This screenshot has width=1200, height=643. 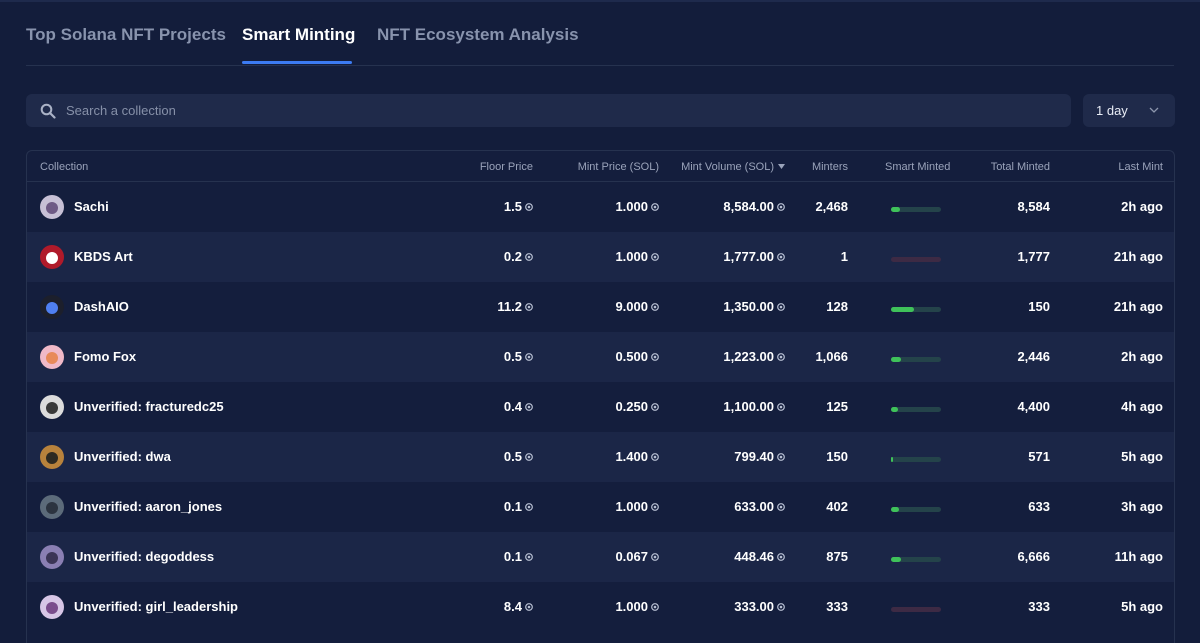 I want to click on collection-name: DashAIO, so click(x=101, y=306).